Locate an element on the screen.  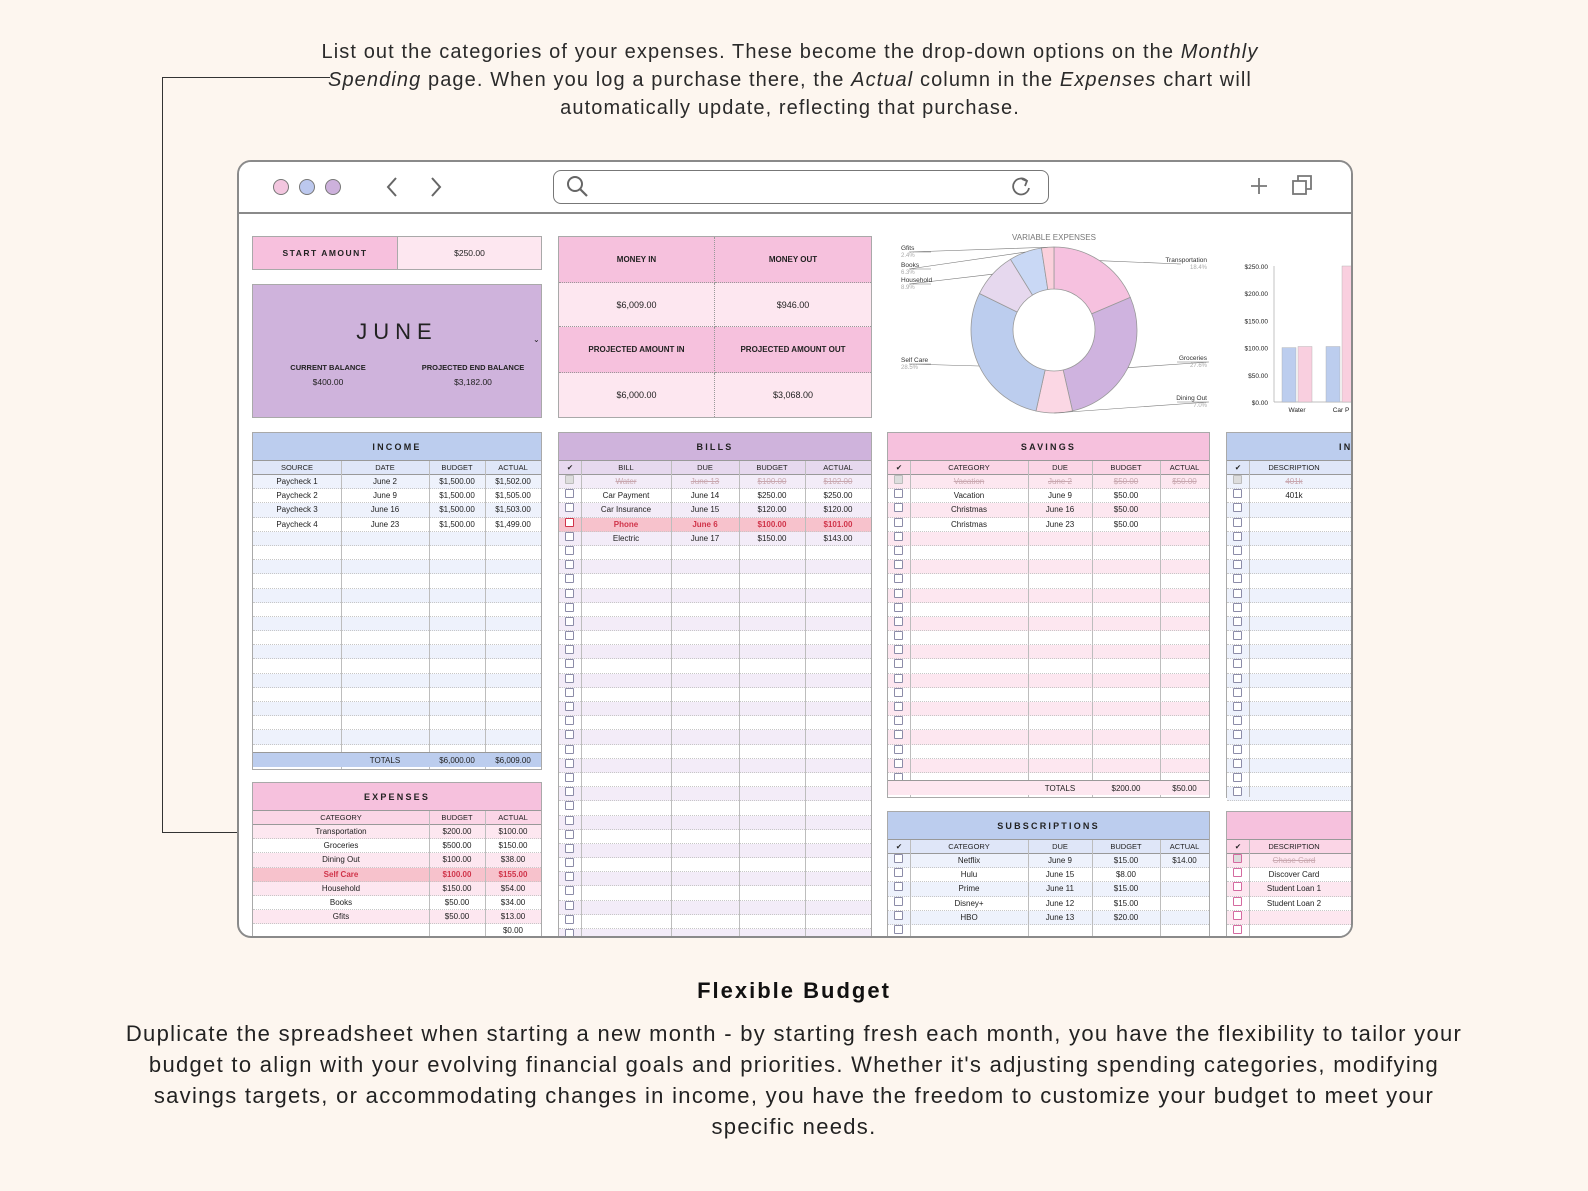
expenses-cell: $34.00 is located at coordinates (513, 902).